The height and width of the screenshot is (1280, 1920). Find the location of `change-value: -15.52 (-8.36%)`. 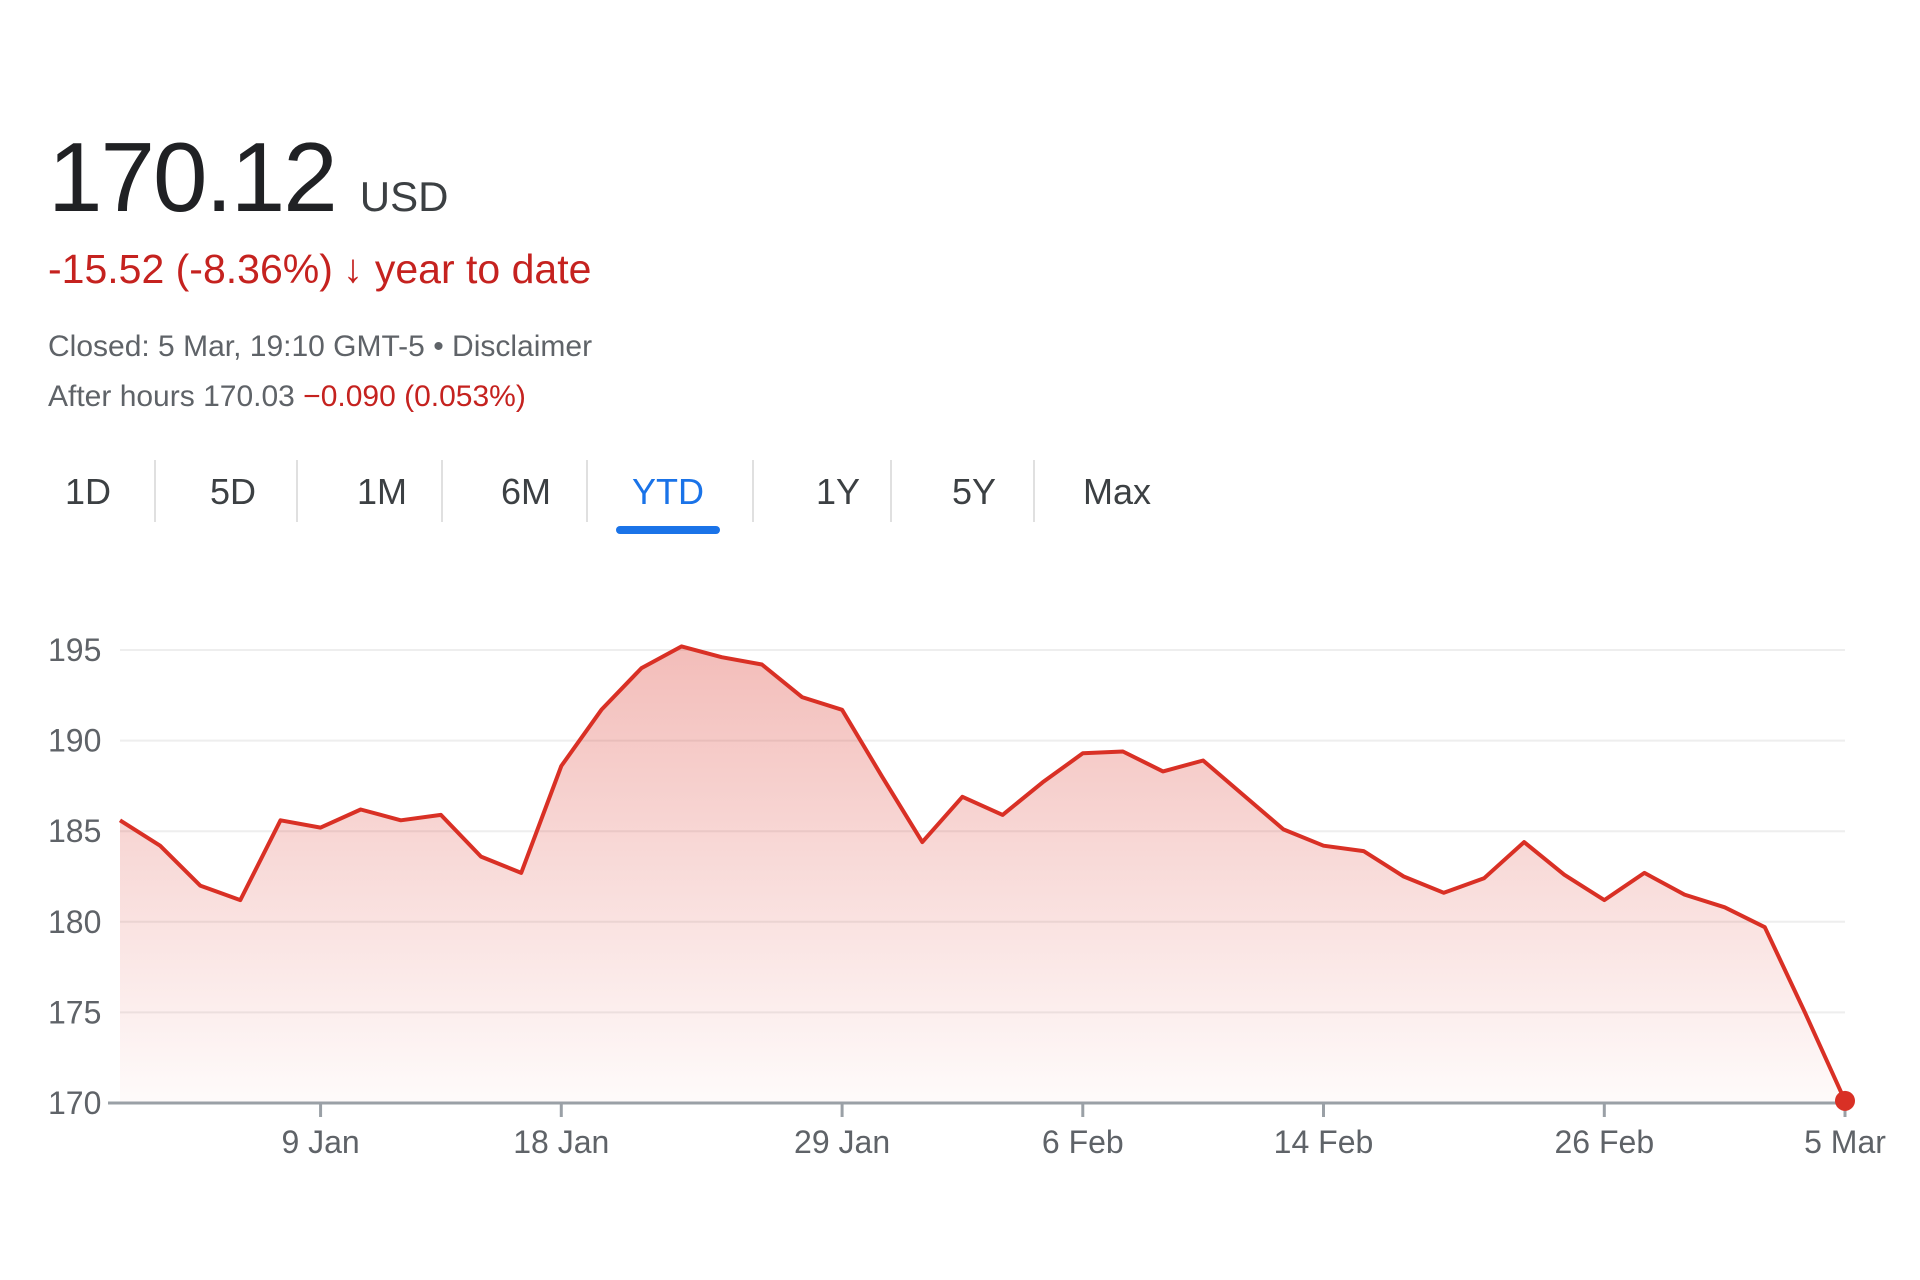

change-value: -15.52 (-8.36%) is located at coordinates (190, 269).